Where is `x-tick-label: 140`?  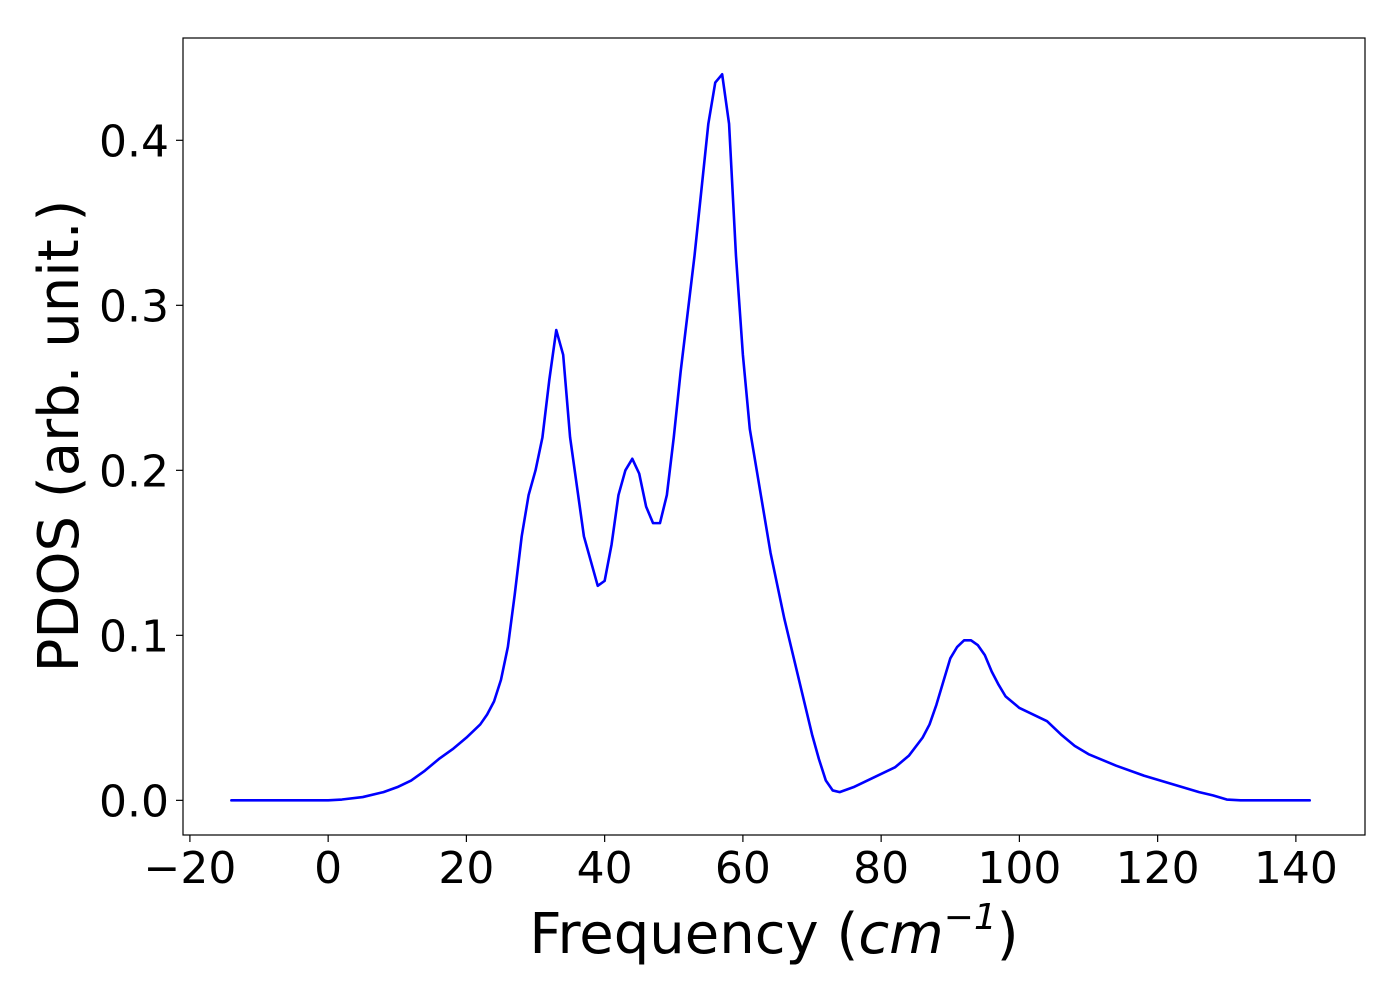 x-tick-label: 140 is located at coordinates (1296, 868).